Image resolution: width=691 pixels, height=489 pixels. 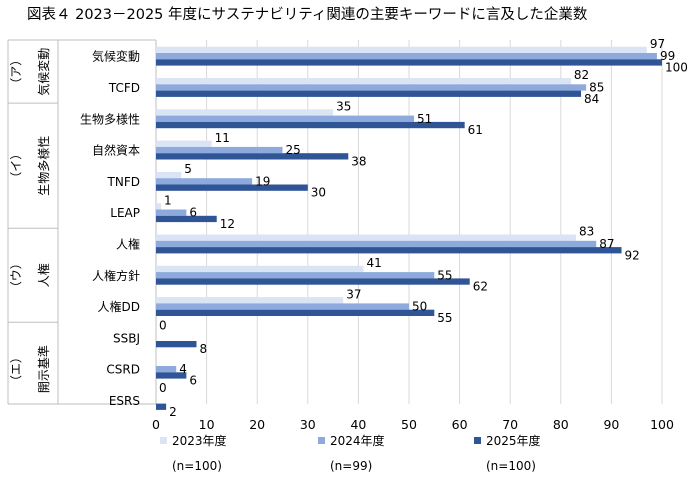 I want to click on data-label: 92, so click(x=632, y=255).